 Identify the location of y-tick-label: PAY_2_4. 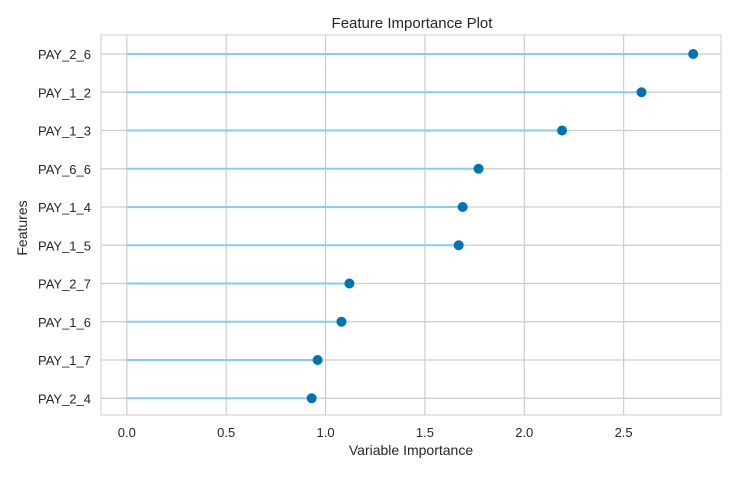
(64, 398).